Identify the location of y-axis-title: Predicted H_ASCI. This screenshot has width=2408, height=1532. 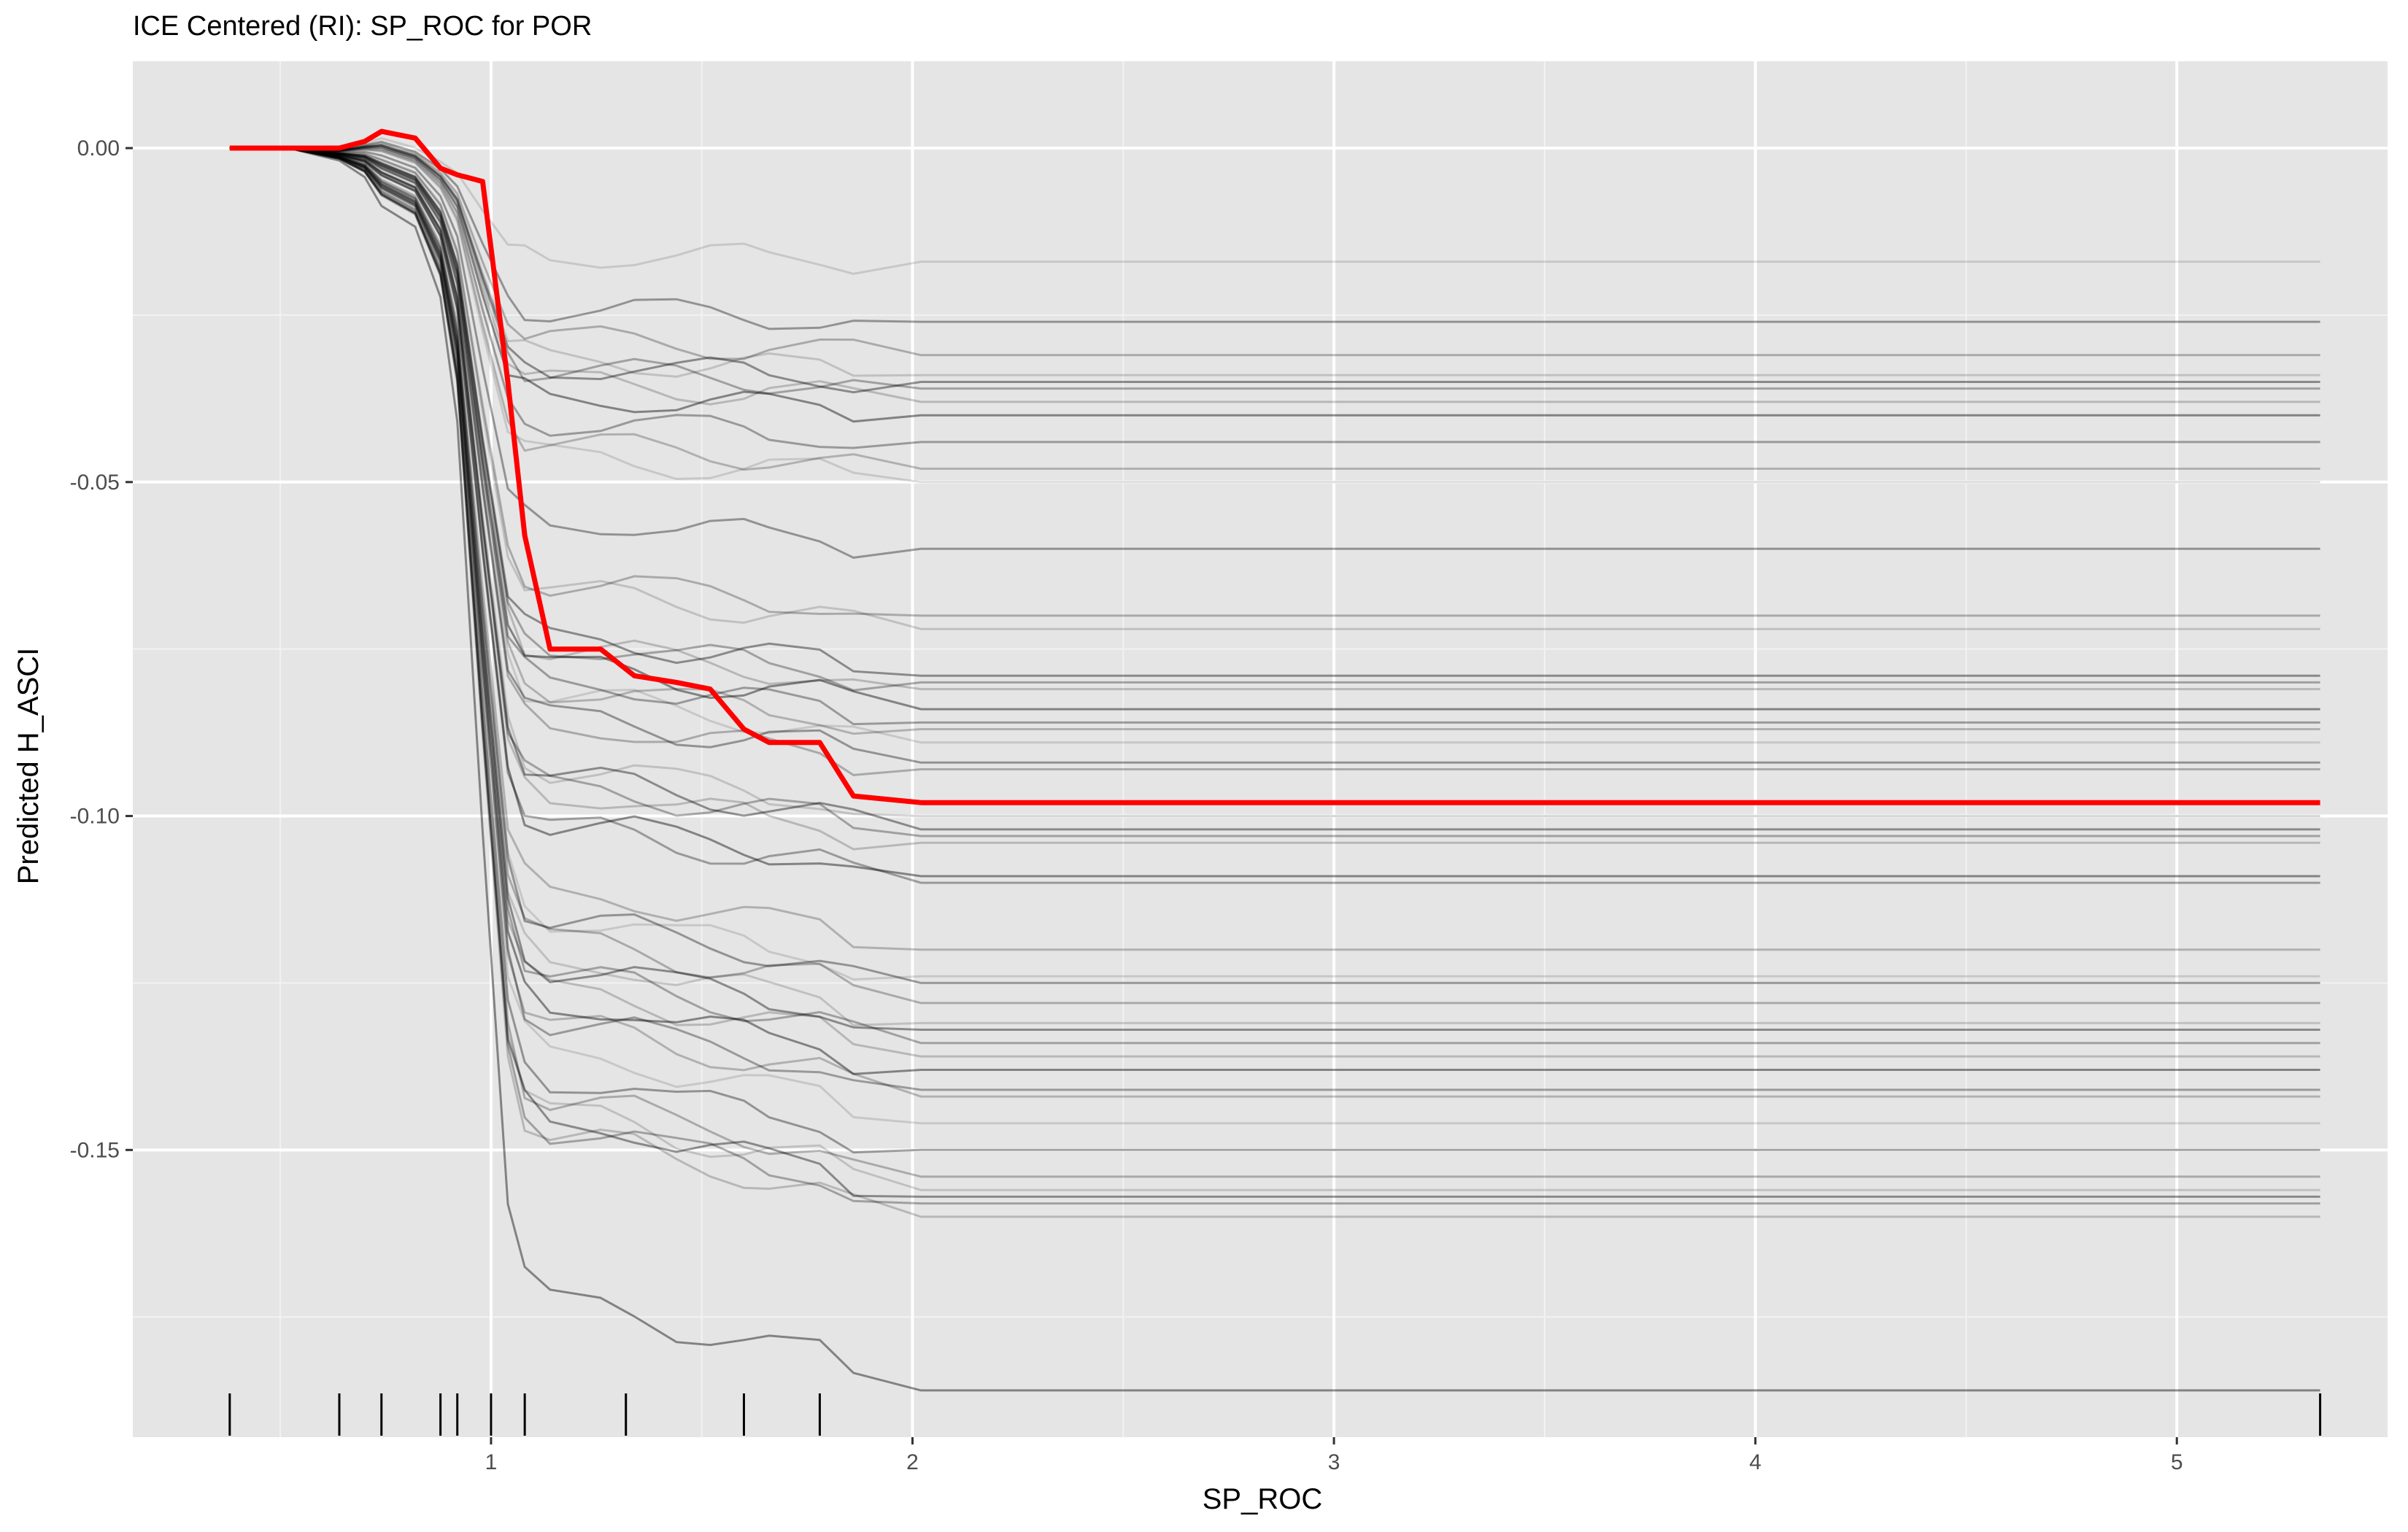
(29, 767).